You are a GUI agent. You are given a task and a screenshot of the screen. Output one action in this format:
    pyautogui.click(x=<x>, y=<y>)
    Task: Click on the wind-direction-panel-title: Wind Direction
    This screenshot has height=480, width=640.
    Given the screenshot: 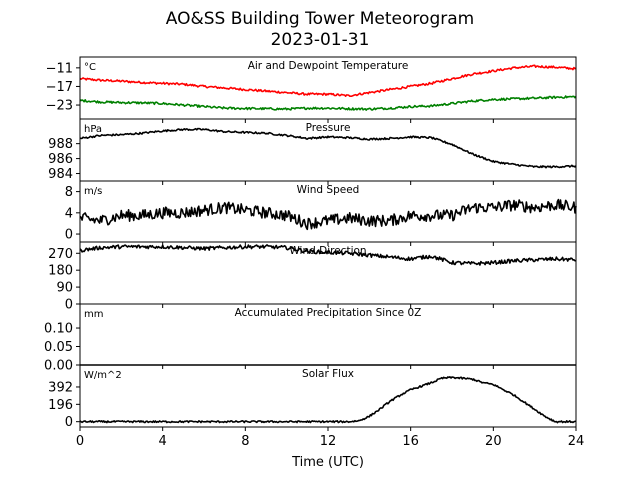 What is the action you would take?
    pyautogui.click(x=327, y=251)
    